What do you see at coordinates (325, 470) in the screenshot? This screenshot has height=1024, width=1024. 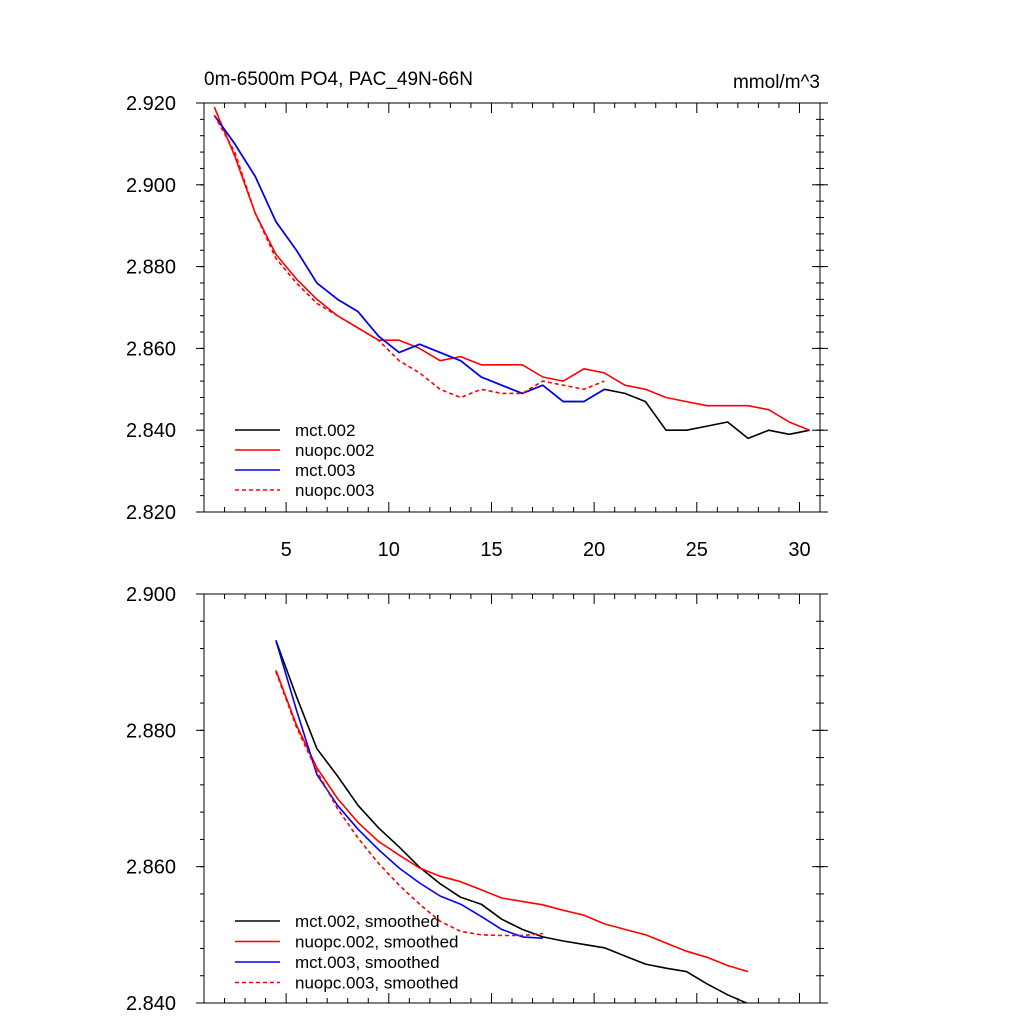 I see `legend-label: mct.003` at bounding box center [325, 470].